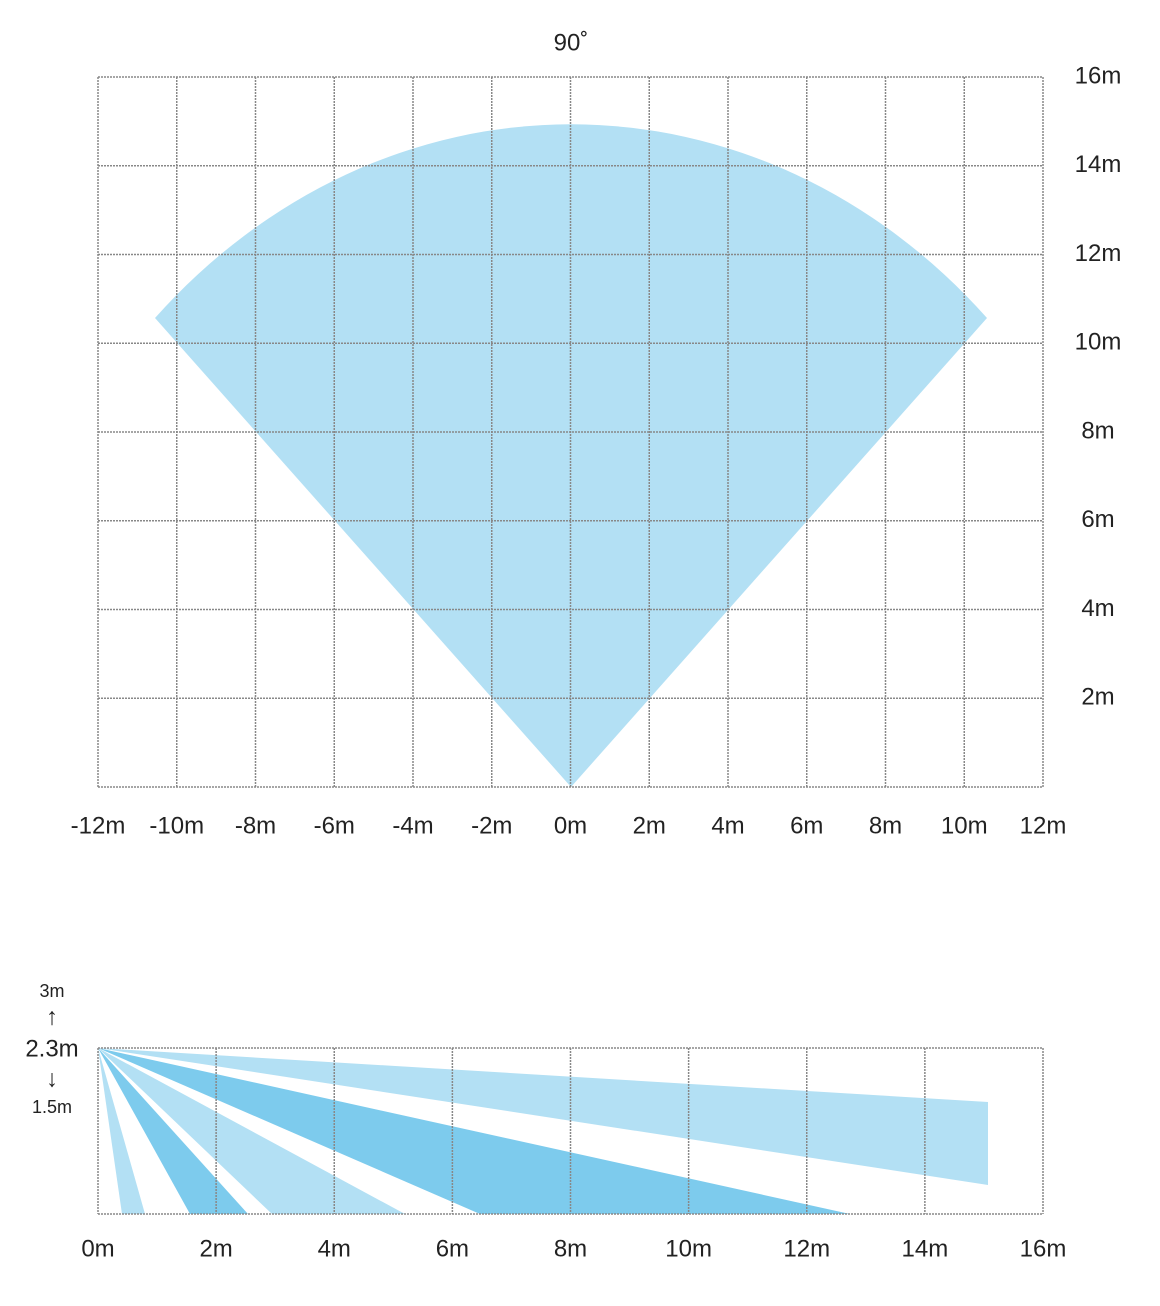 The width and height of the screenshot is (1160, 1306). I want to click on y-tick-label: 6m, so click(1097, 519).